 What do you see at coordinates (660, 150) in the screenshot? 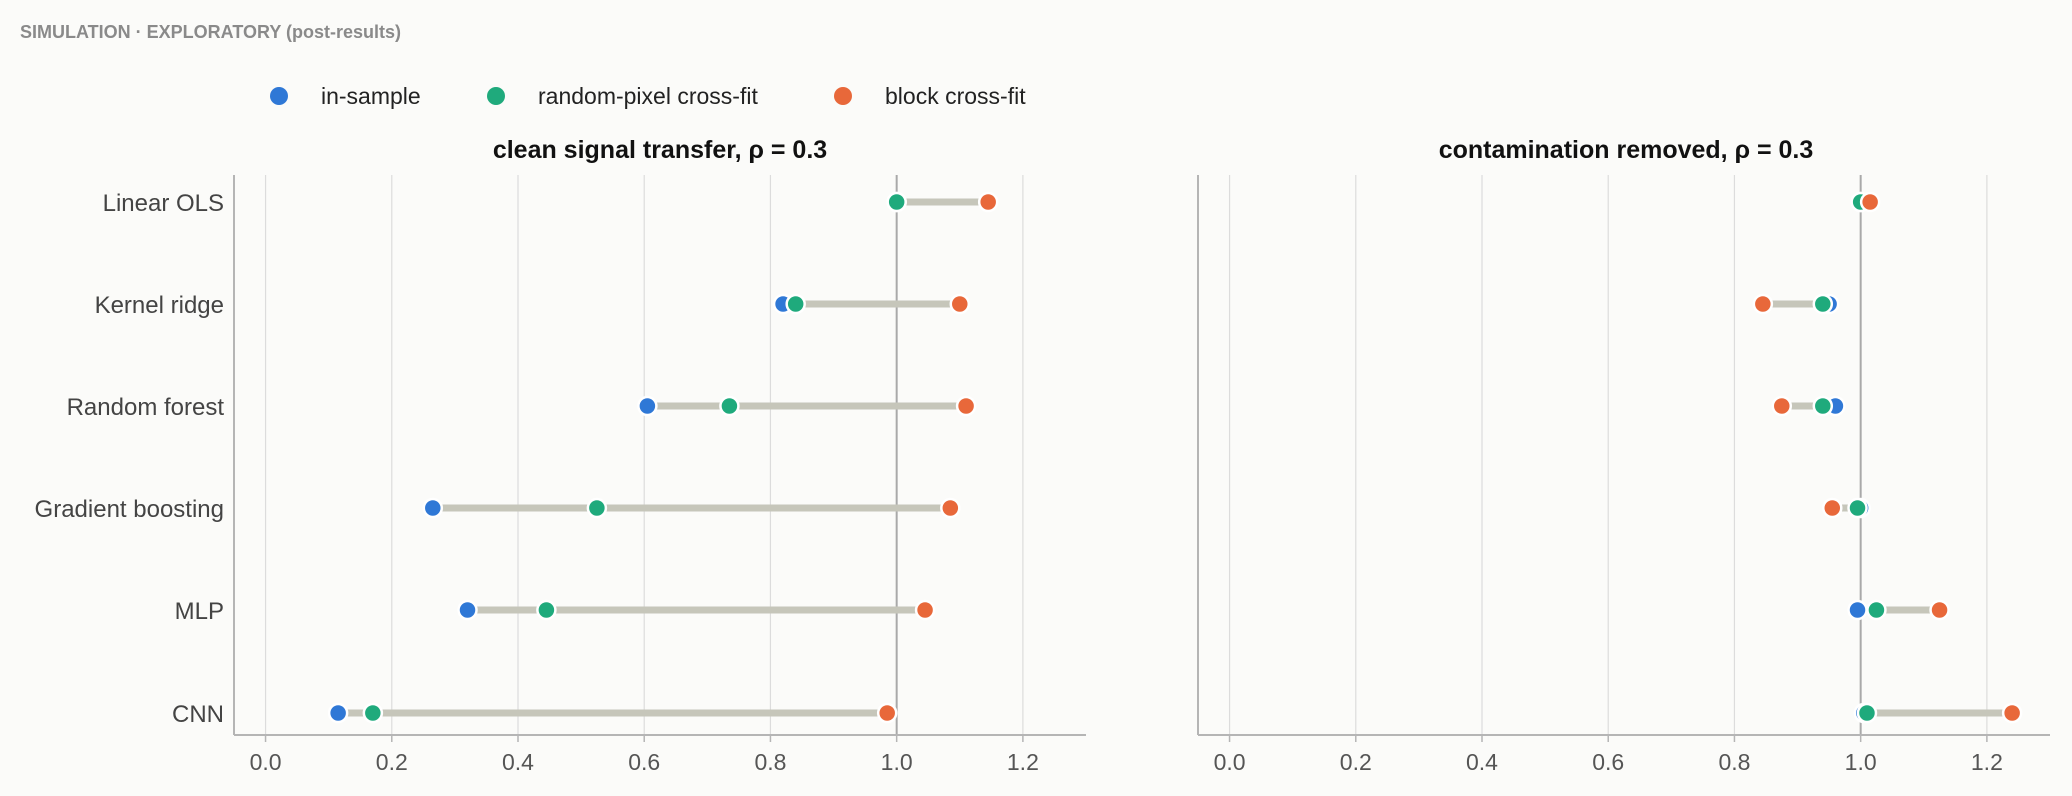
I see `panel-title: clean signal transfer, ρ = 0.3` at bounding box center [660, 150].